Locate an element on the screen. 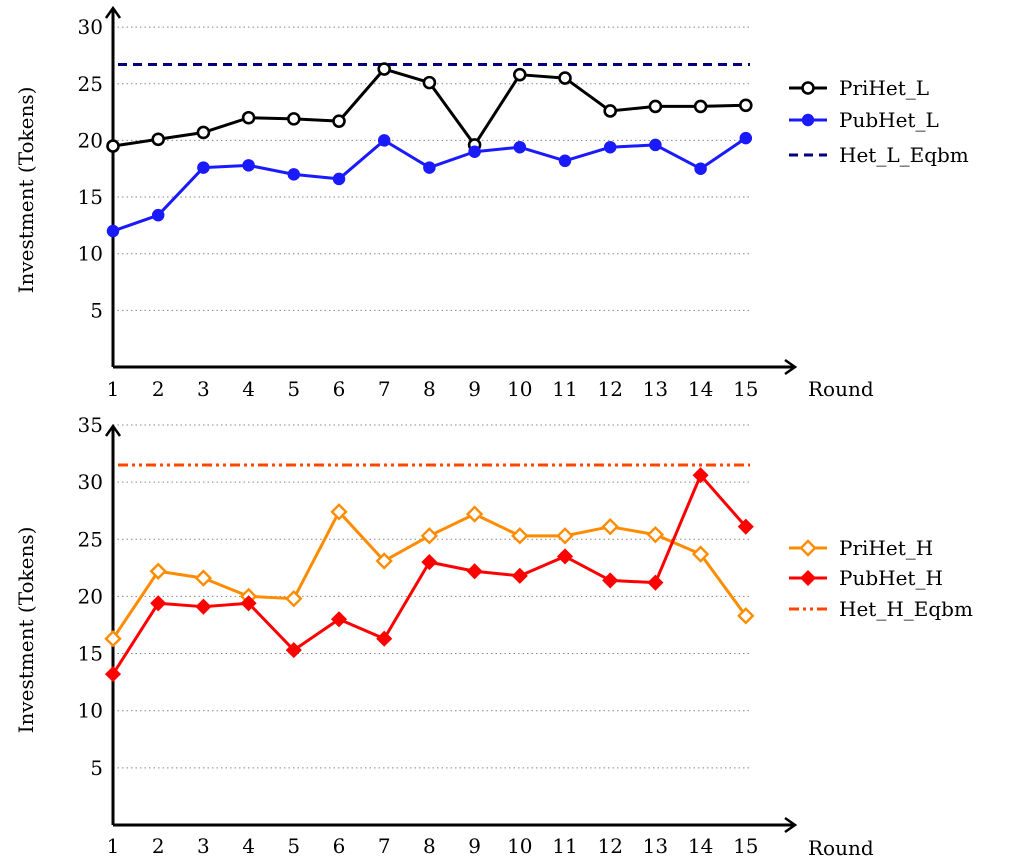 This screenshot has width=1010, height=864. top-x-tick-label: 9 is located at coordinates (474, 389).